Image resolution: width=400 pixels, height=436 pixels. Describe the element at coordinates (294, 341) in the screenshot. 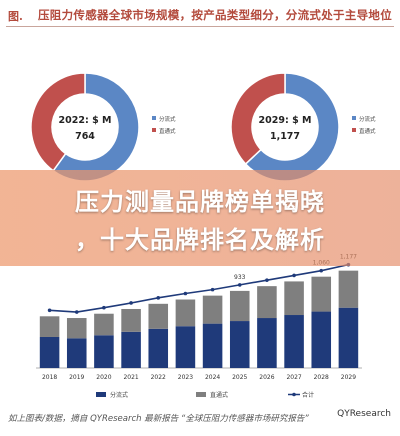

I see `bar-split-2027` at that location.